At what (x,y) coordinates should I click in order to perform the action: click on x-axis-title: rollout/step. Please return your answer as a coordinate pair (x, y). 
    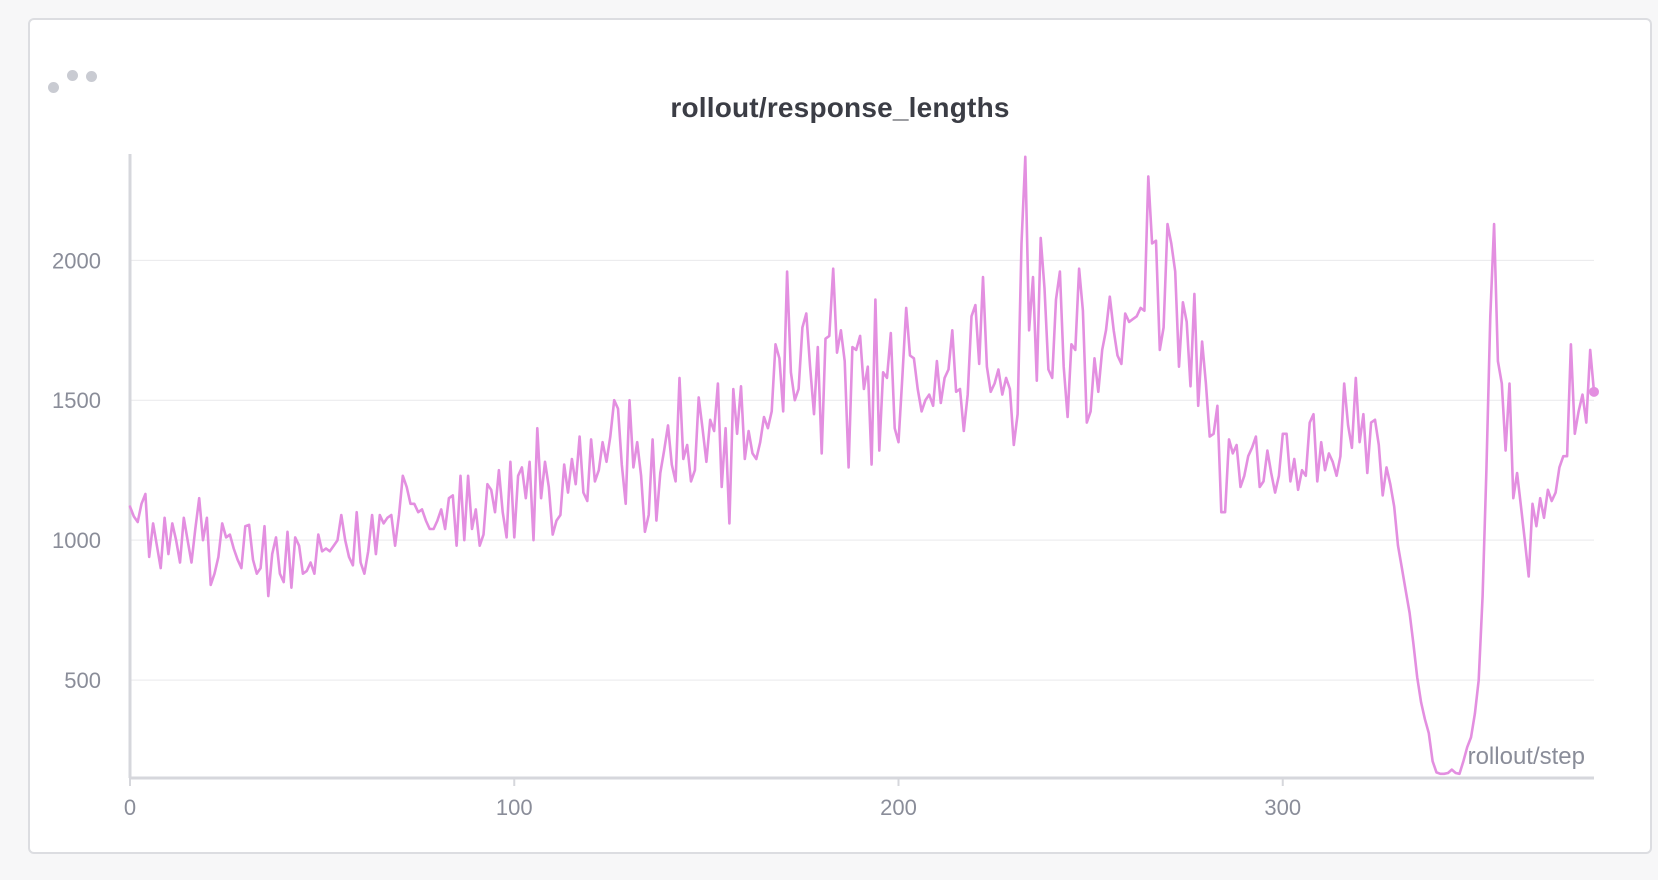
    Looking at the image, I should click on (1526, 756).